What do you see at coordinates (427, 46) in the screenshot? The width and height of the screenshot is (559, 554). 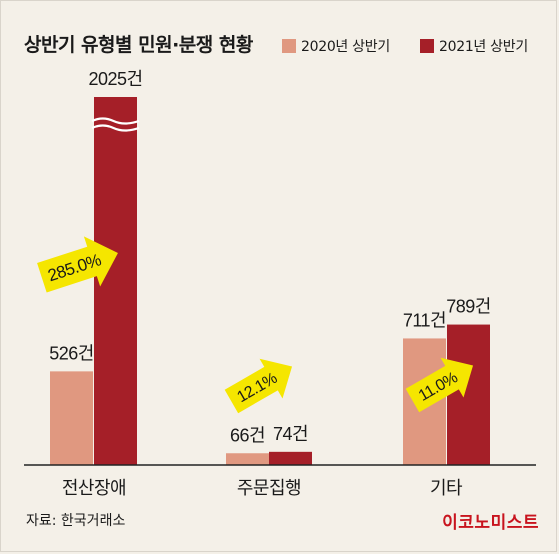 I see `legend-swatch-2021` at bounding box center [427, 46].